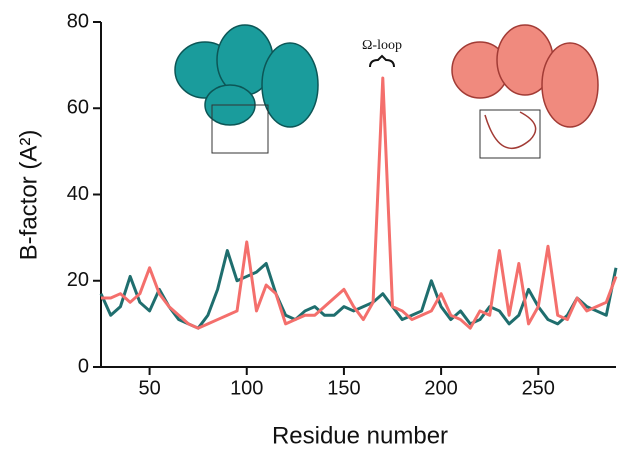  Describe the element at coordinates (382, 61) in the screenshot. I see `annotation-brace` at that location.